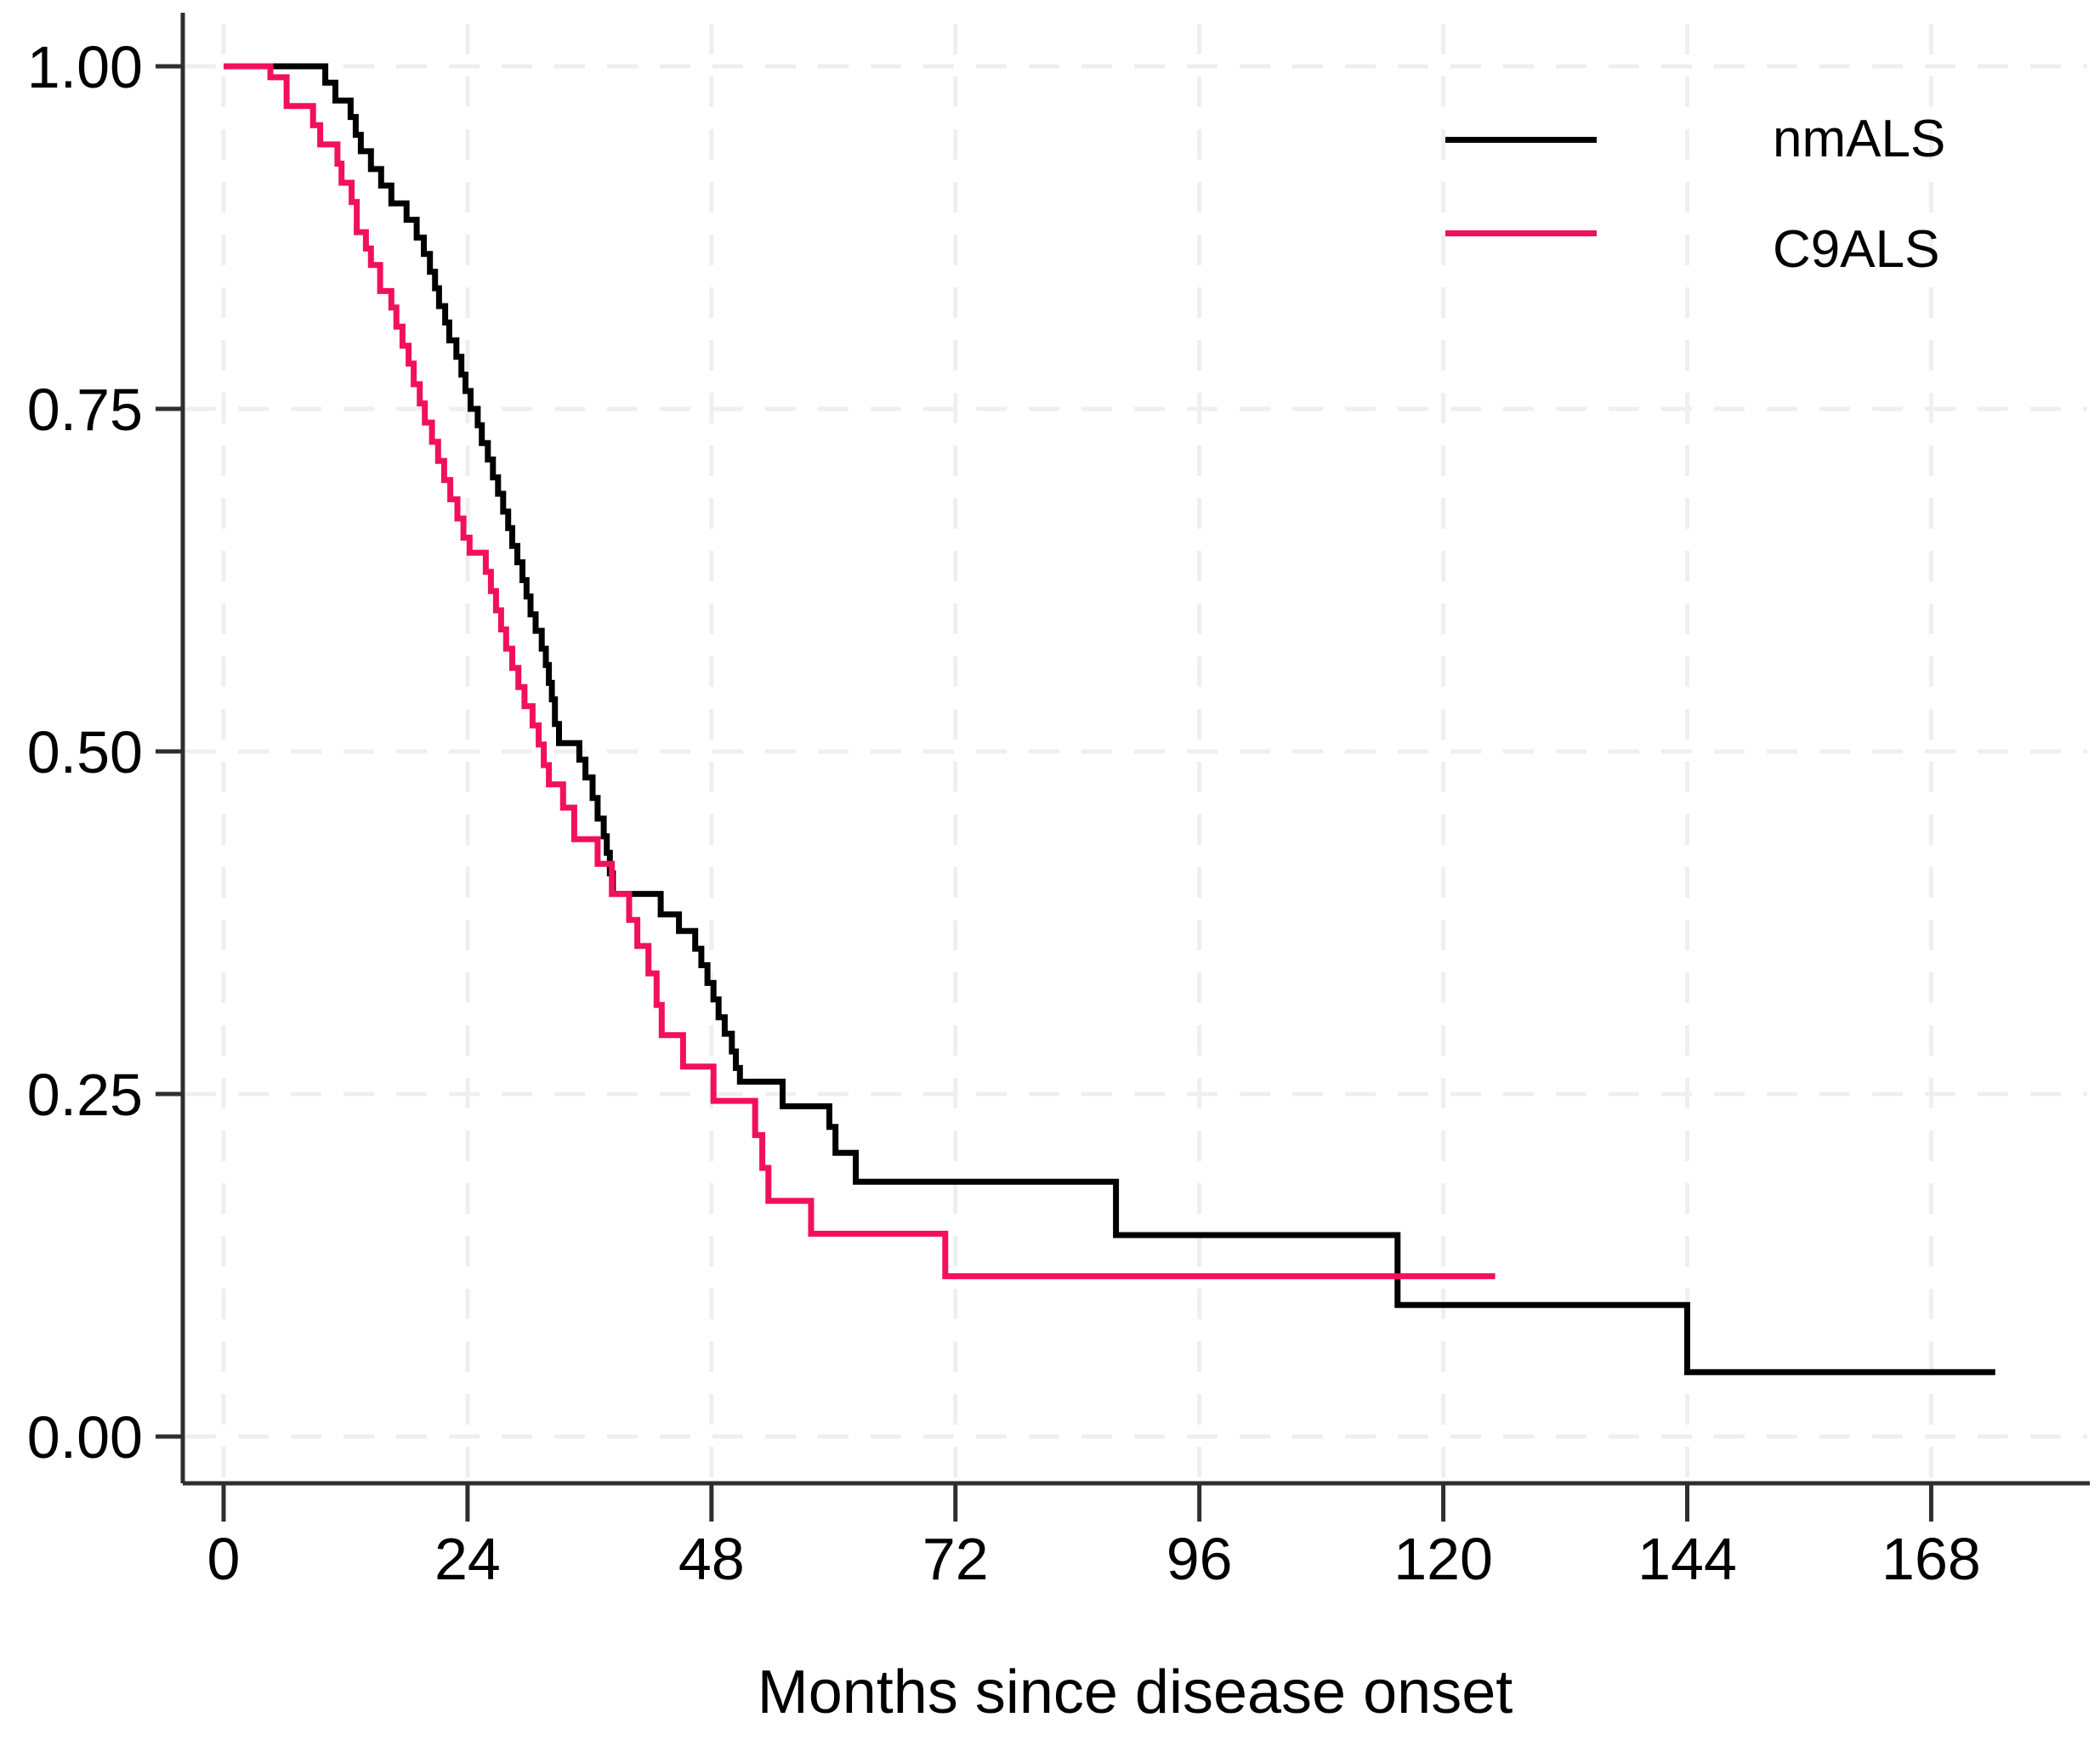 Image resolution: width=2100 pixels, height=1740 pixels. Describe the element at coordinates (1077, 1502) in the screenshot. I see `x-ticks` at that location.